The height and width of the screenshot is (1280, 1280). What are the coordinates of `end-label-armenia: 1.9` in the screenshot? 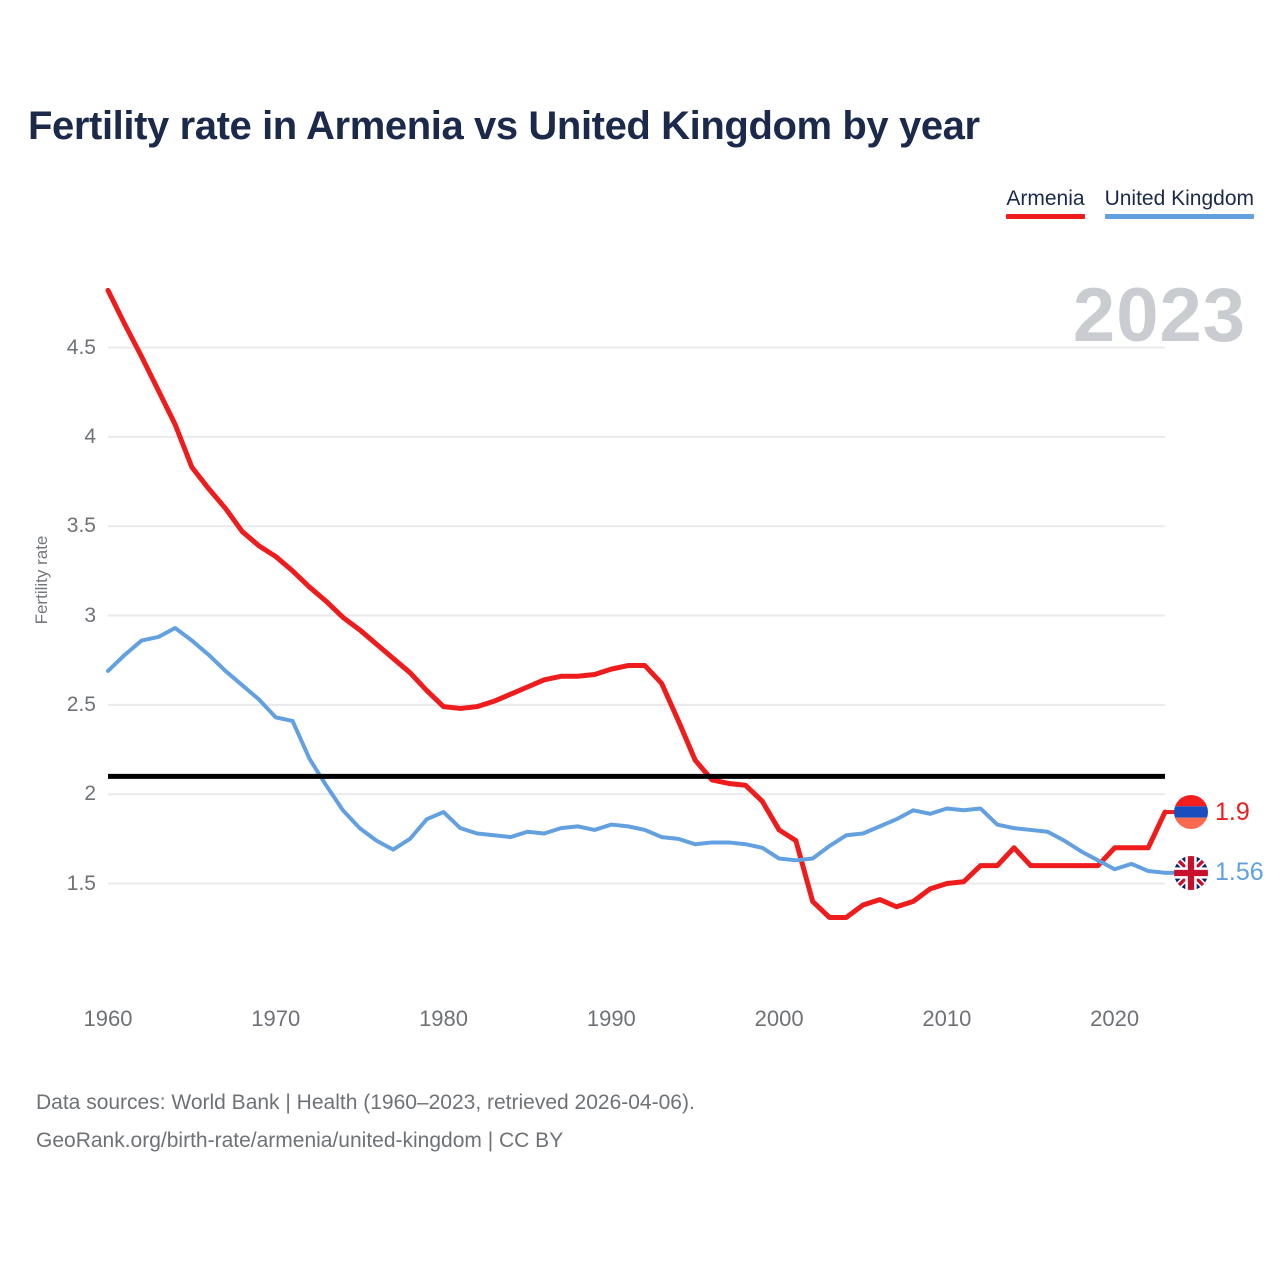 It's located at (1212, 812).